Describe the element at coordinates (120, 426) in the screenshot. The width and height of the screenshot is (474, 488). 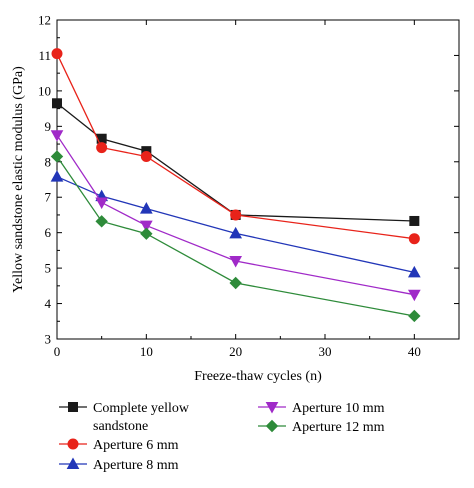
I see `legend-label: sandstone` at that location.